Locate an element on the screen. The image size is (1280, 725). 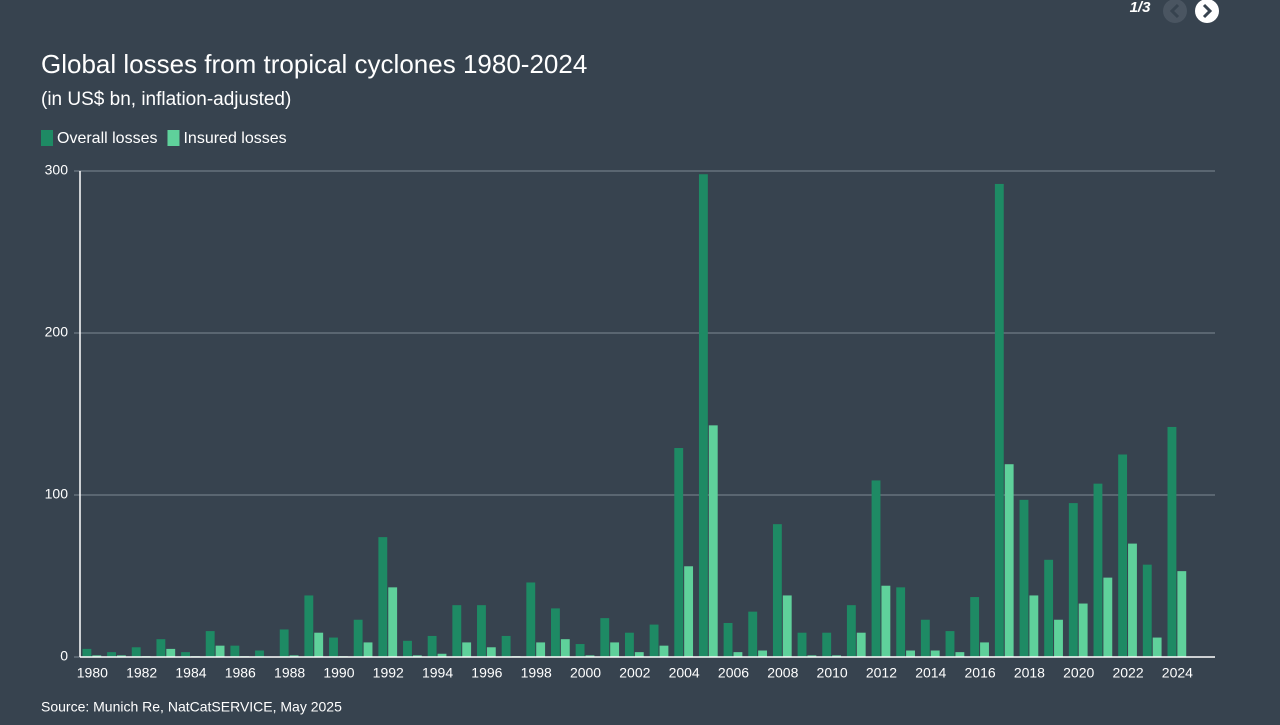
y-tick-label: 0 is located at coordinates (64, 656).